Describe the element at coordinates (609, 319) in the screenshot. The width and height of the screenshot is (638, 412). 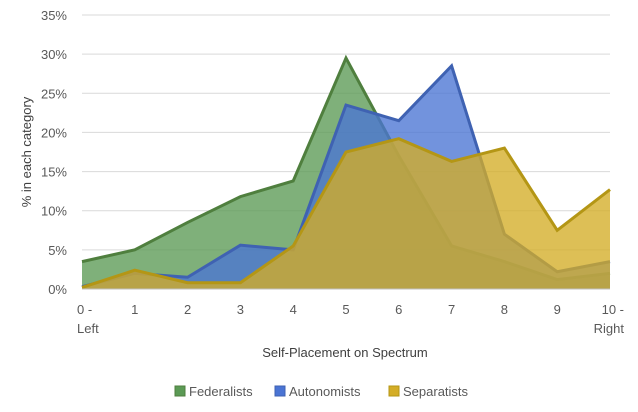
I see `x-tick-label: 10 -Right` at that location.